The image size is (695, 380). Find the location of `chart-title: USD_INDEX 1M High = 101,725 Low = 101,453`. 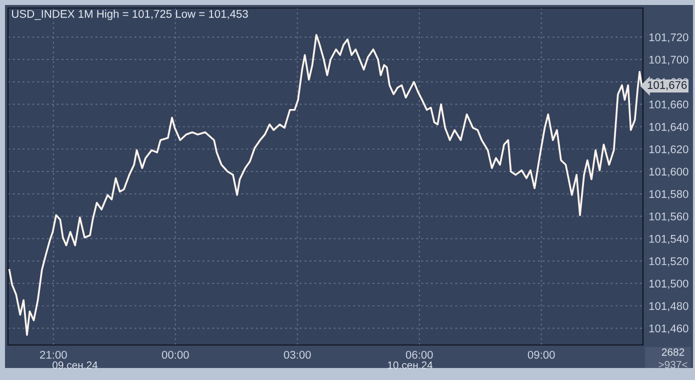

chart-title: USD_INDEX 1M High = 101,725 Low = 101,453 is located at coordinates (130, 15).